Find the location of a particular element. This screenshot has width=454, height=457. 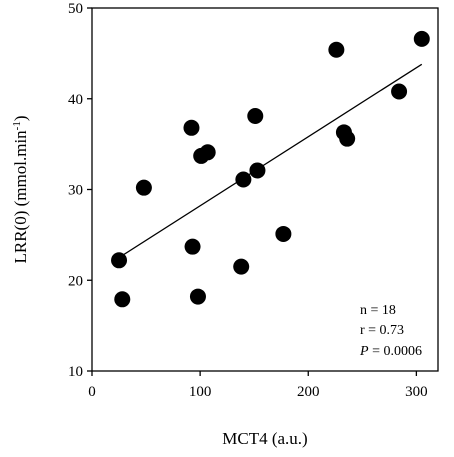

x-axis-title: MCT4 (a.u.) is located at coordinates (264, 438).